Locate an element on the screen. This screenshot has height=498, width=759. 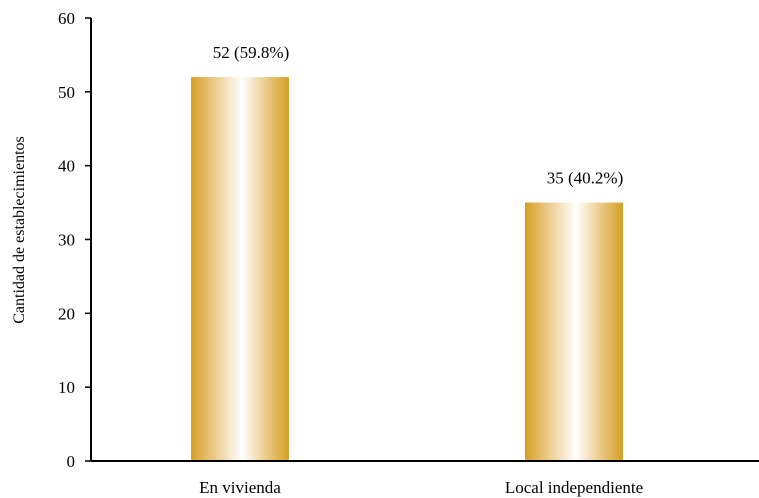
y-tick-label: 40 is located at coordinates (66, 166).